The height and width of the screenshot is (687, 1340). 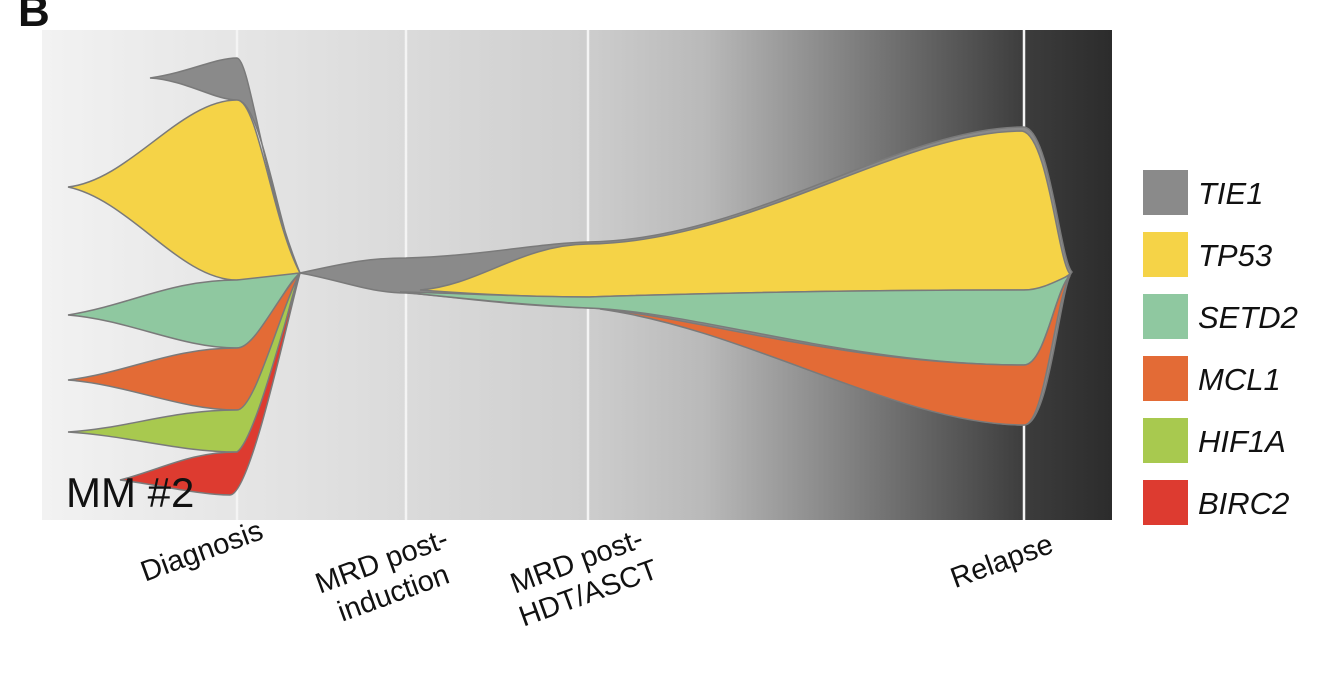 I want to click on timepoint-label: Relapse, so click(x=1001, y=561).